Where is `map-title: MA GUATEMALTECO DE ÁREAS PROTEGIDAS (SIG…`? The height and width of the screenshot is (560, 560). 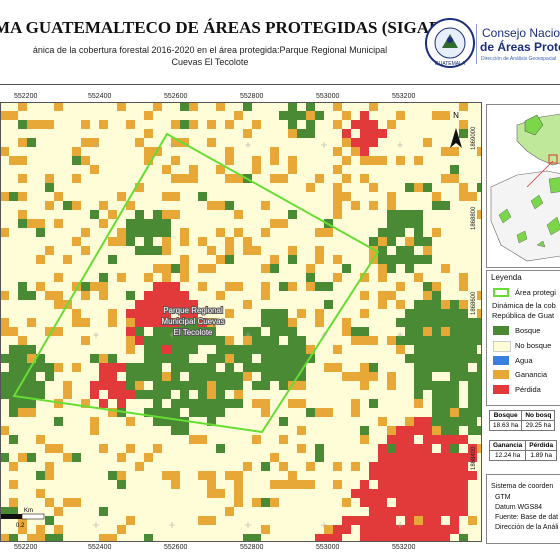 map-title: MA GUATEMALTECO DE ÁREAS PROTEGIDAS (SIG… is located at coordinates (223, 27).